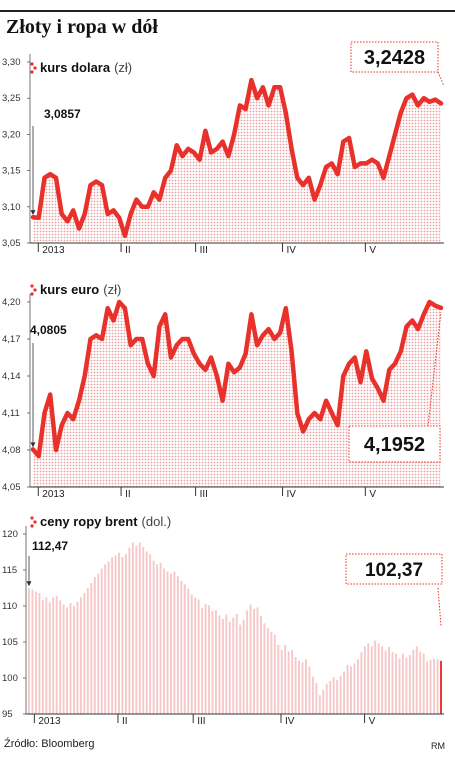 This screenshot has width=455, height=760. Describe the element at coordinates (394, 57) in the screenshot. I see `last-value-box` at that location.